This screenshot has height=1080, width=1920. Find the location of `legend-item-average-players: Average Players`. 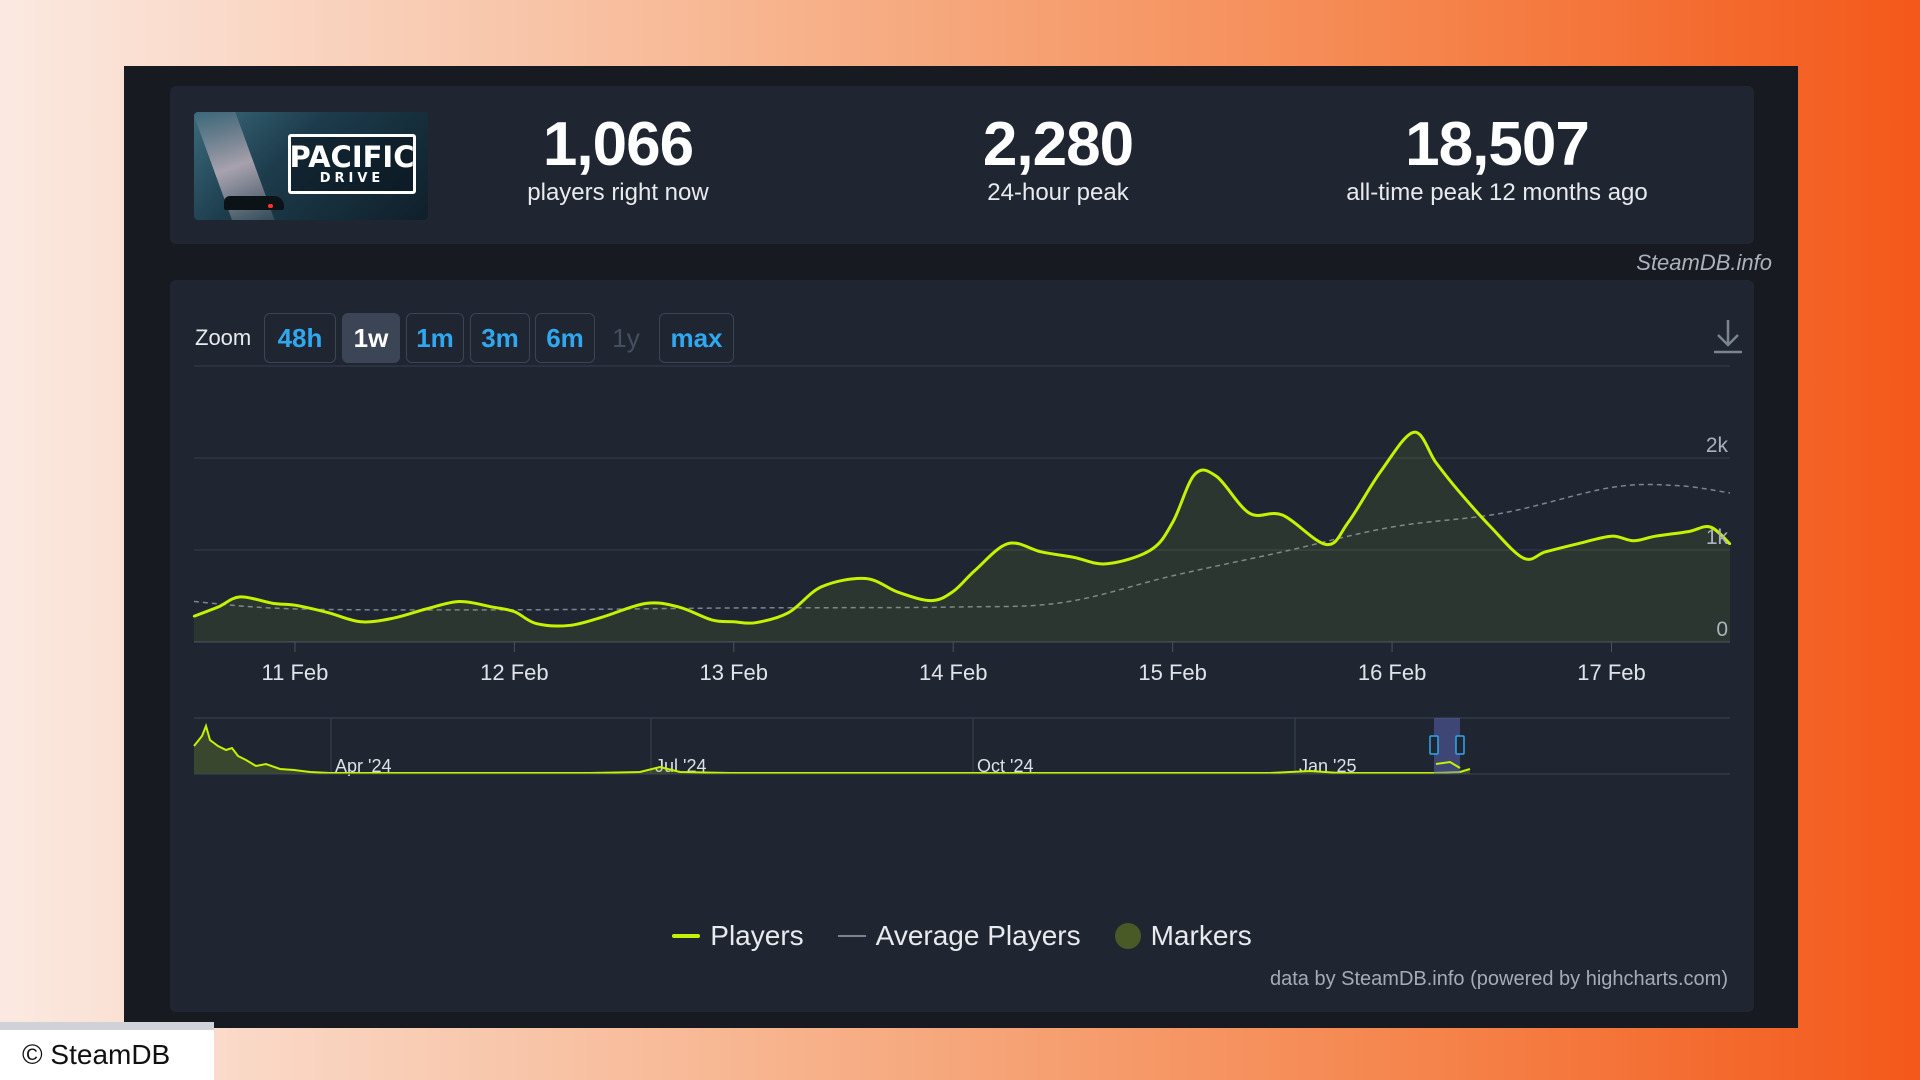

legend-item-average-players: Average Players is located at coordinates (959, 936).